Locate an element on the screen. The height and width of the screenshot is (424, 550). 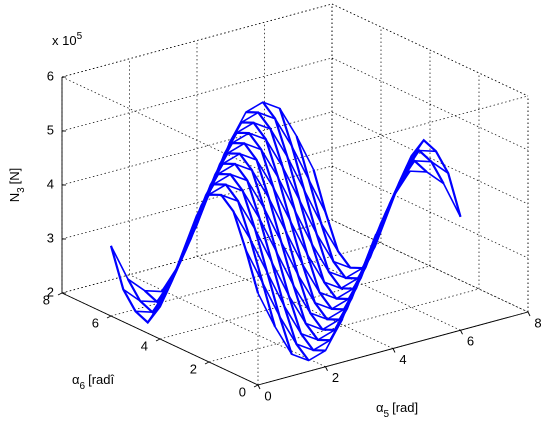
label-unit: [rad] is located at coordinates (405, 407).